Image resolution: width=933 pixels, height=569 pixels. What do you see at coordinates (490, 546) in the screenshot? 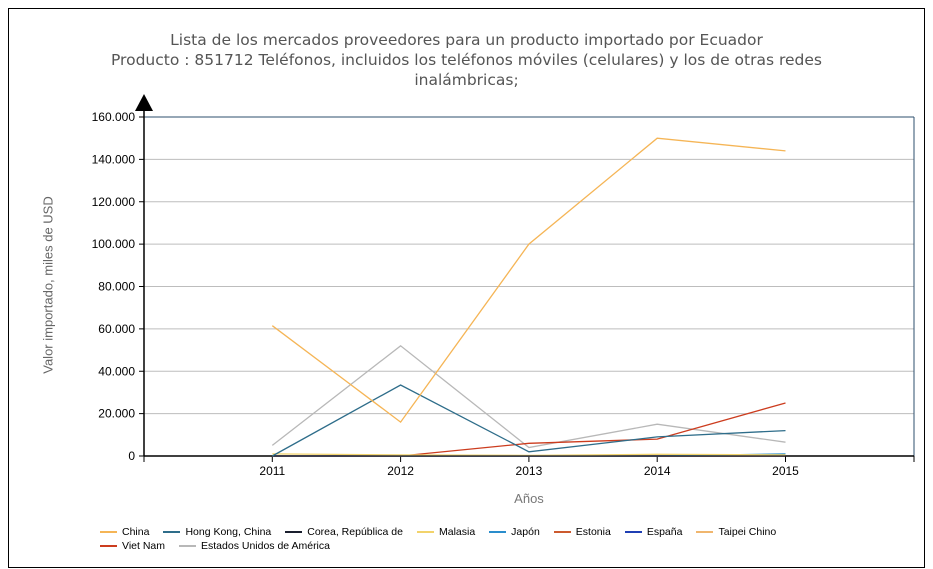
I see `legend-row: Viet Nam Estados Unidos de América` at bounding box center [490, 546].